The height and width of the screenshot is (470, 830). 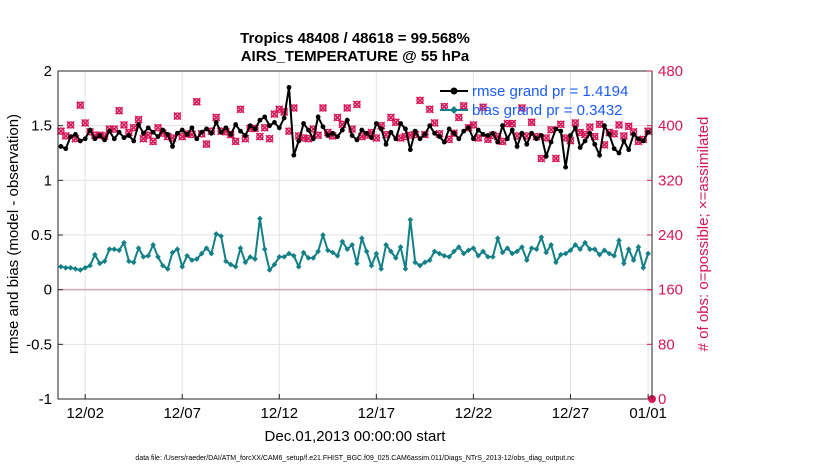 I want to click on x-tick-label: 12/17, so click(x=377, y=413).